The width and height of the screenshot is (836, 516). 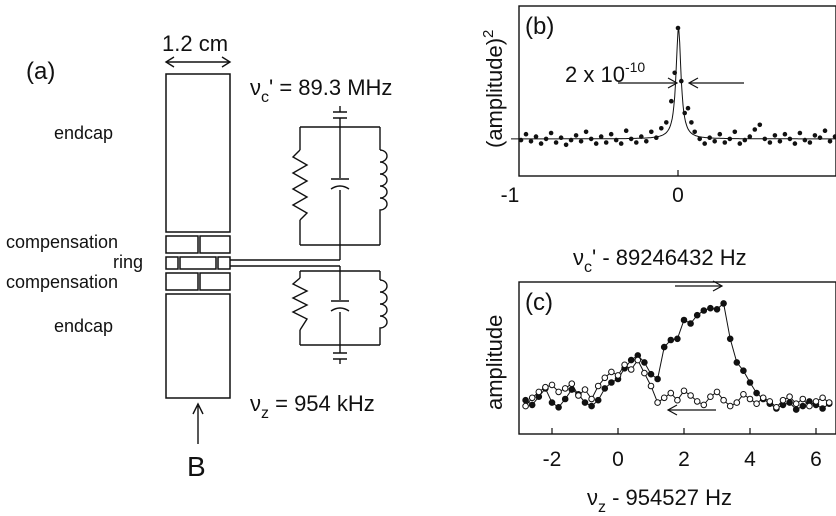 I want to click on ground-icon, so click(x=340, y=358).